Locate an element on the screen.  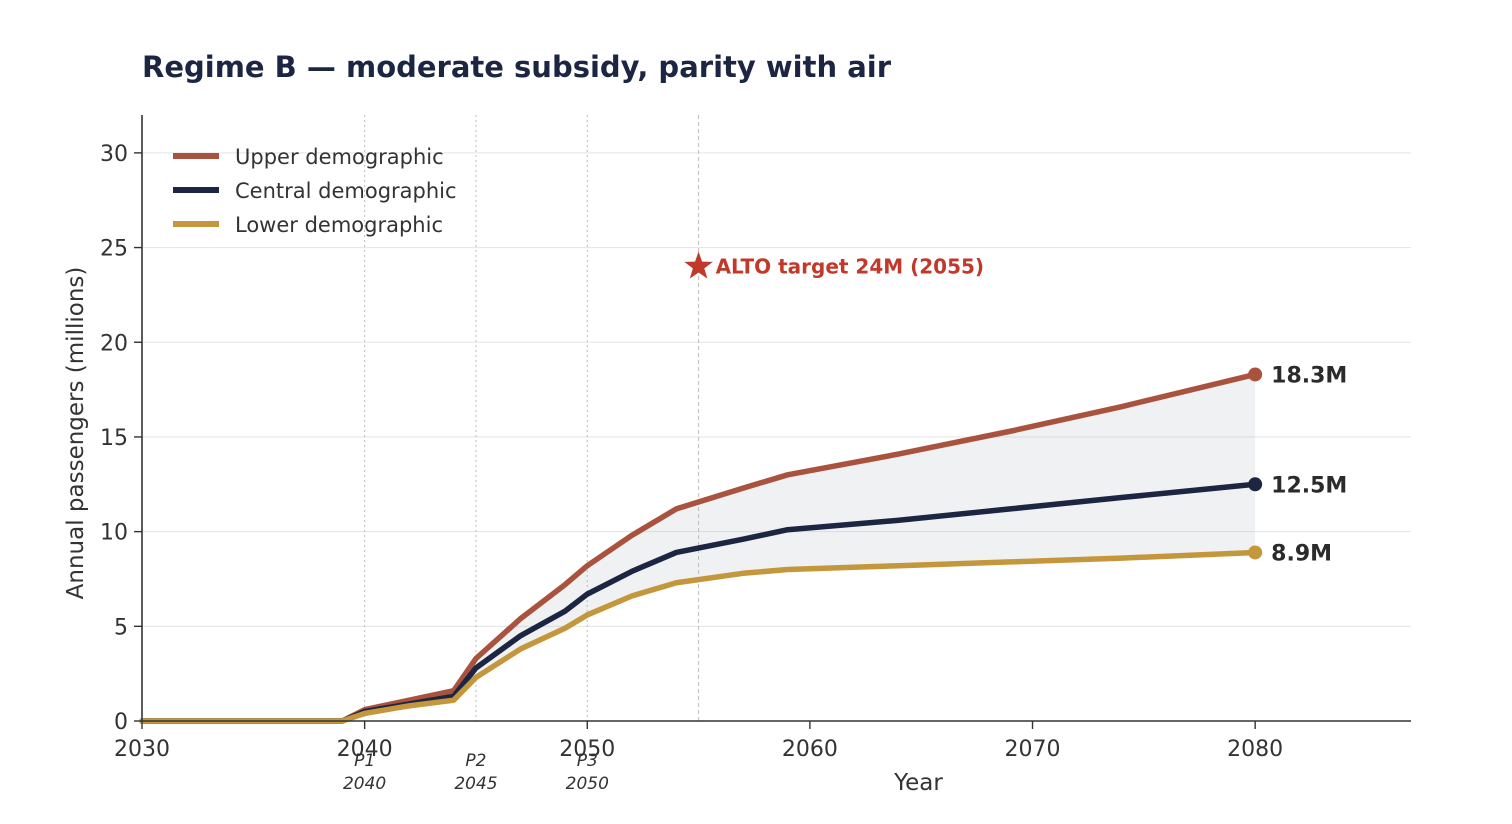
target-star-icon is located at coordinates (698, 265).